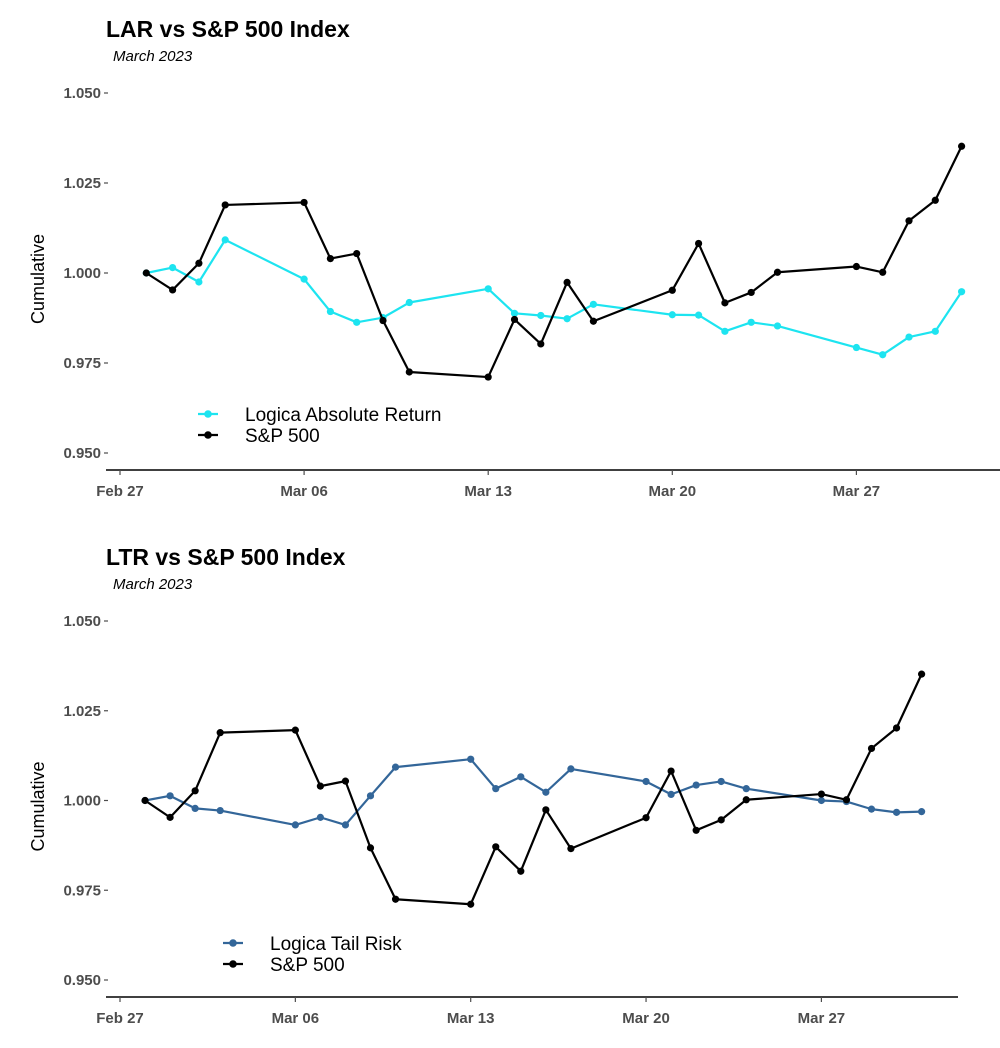 This screenshot has height=1048, width=1000. I want to click on y-tick-label: 1.025, so click(82, 711).